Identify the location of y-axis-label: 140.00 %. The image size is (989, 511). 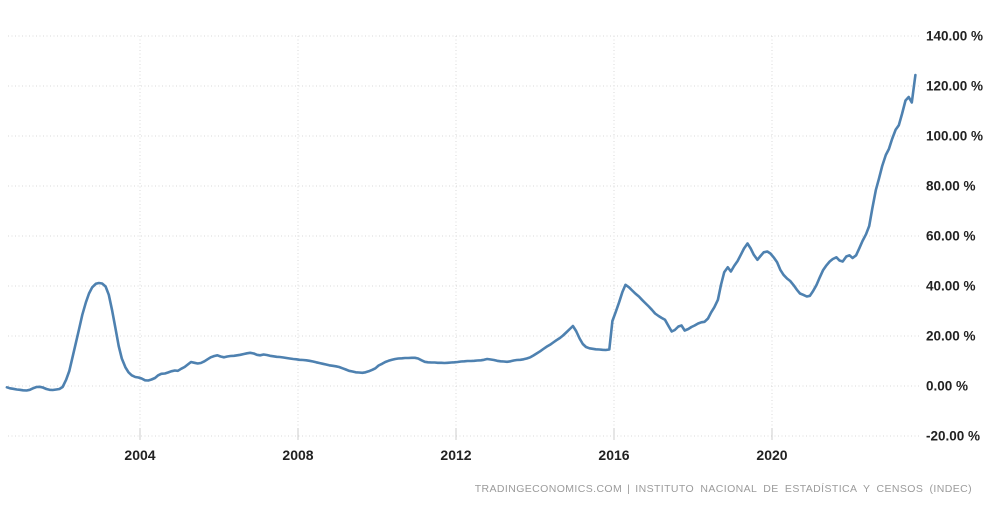
(954, 36).